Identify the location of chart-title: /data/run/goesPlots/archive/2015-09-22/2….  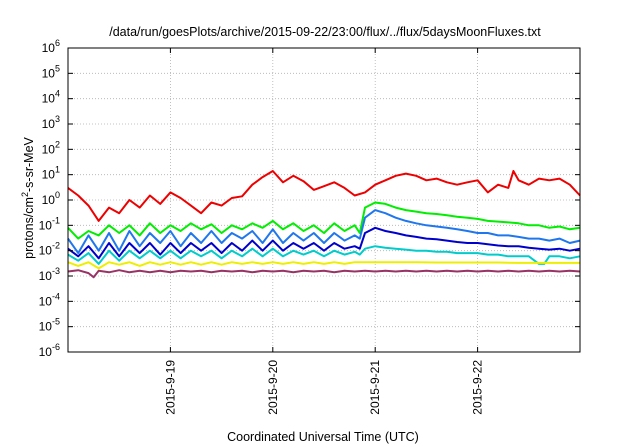
(325, 32).